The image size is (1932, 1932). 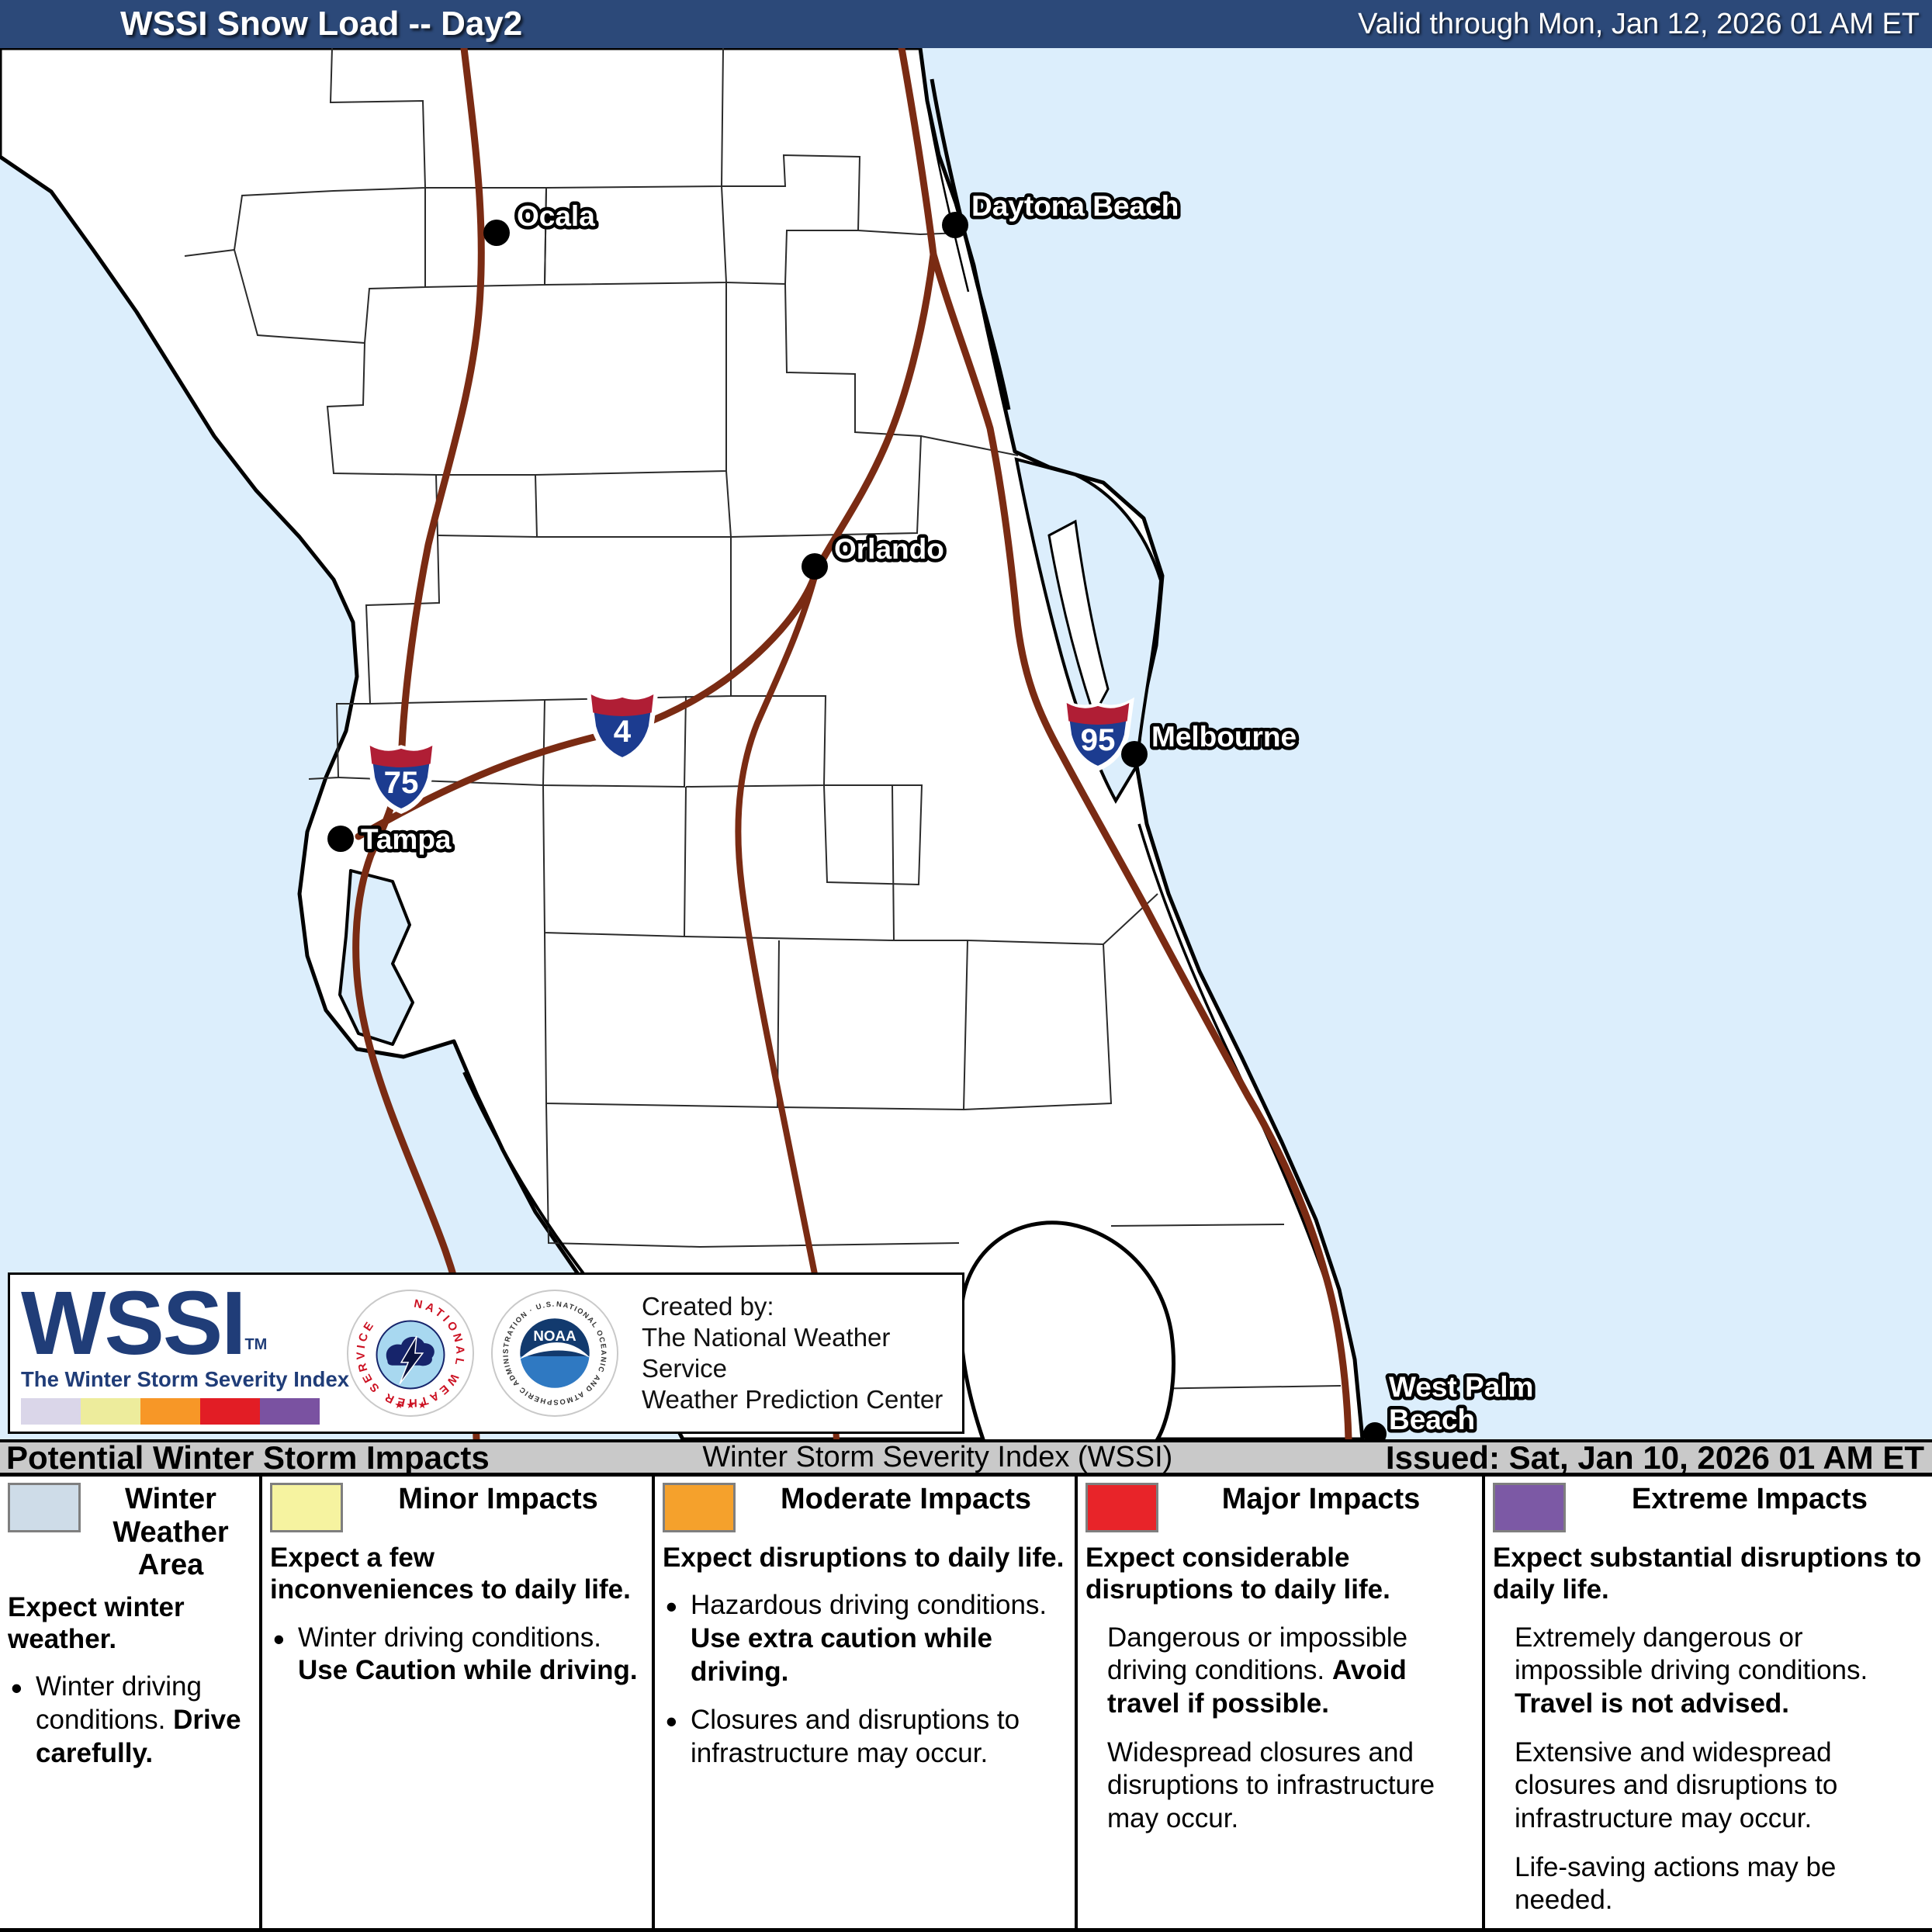 I want to click on shield-75-number: 75, so click(x=401, y=782).